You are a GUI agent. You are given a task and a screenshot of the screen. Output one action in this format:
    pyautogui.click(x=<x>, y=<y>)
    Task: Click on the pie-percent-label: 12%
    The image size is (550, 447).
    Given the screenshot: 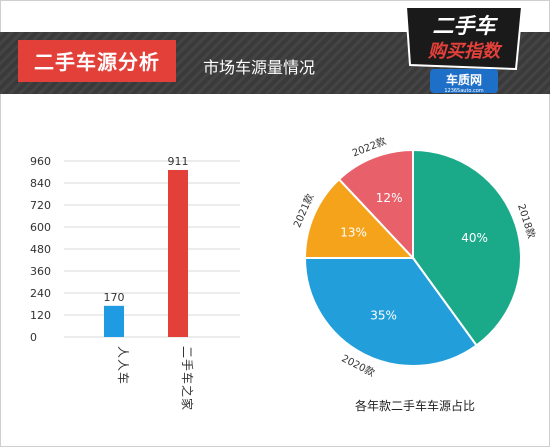 What is the action you would take?
    pyautogui.click(x=389, y=198)
    